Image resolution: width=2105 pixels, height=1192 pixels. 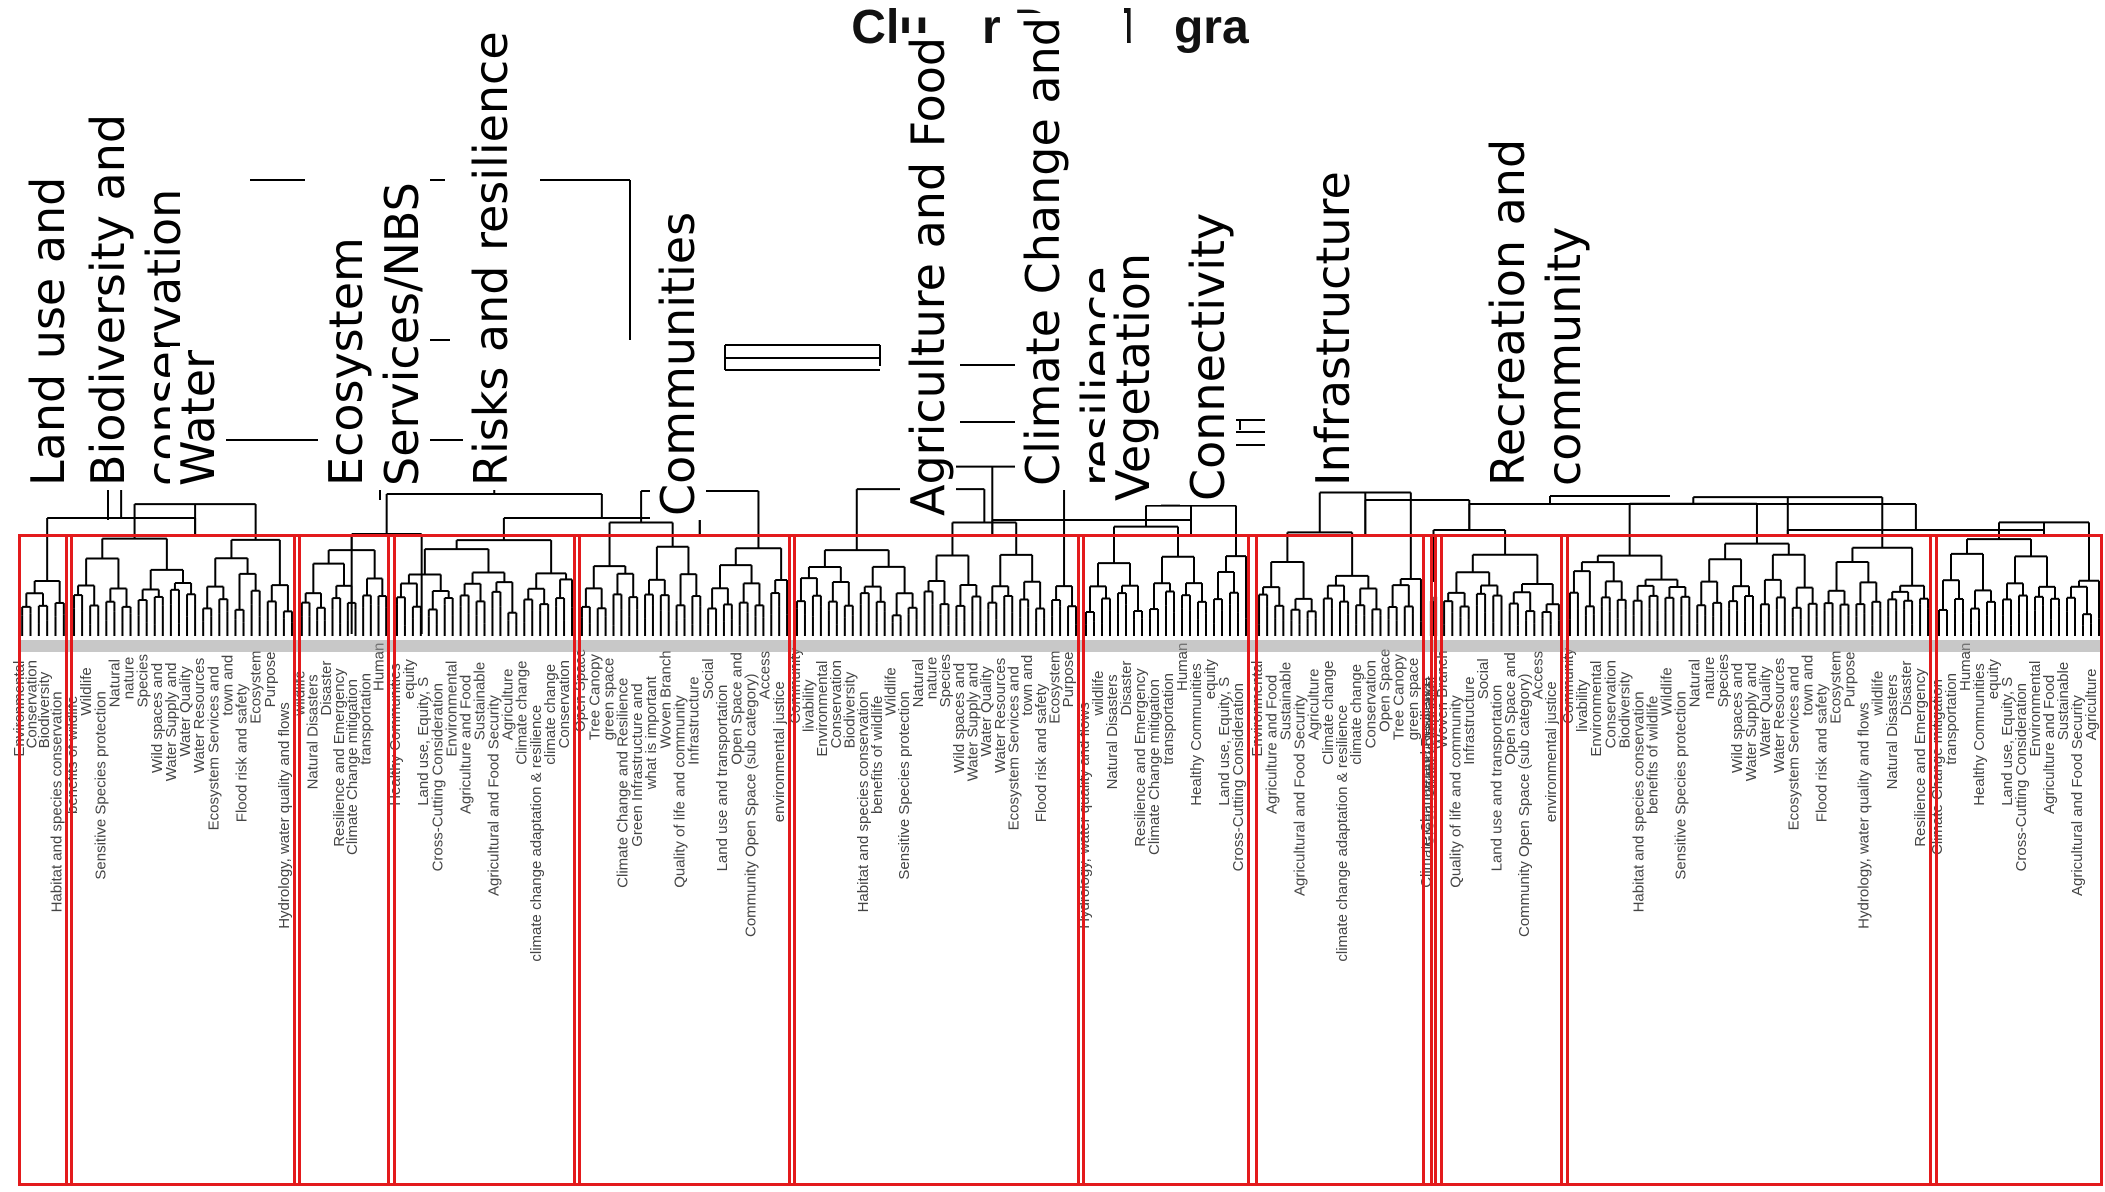 What do you see at coordinates (665, 699) in the screenshot?
I see `leaf-label: Woven Branch` at bounding box center [665, 699].